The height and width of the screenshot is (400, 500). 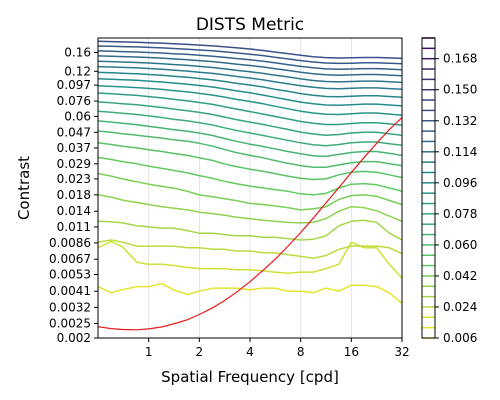 I want to click on y-tick-label: 0.018, so click(x=74, y=195).